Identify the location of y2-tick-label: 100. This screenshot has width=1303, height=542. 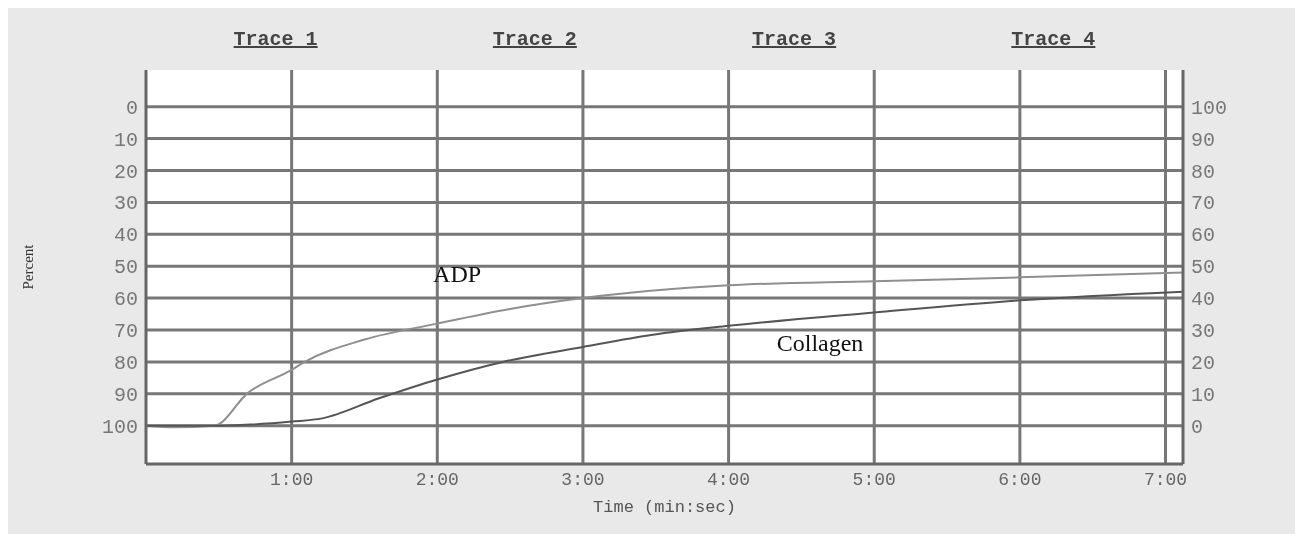
(1209, 108).